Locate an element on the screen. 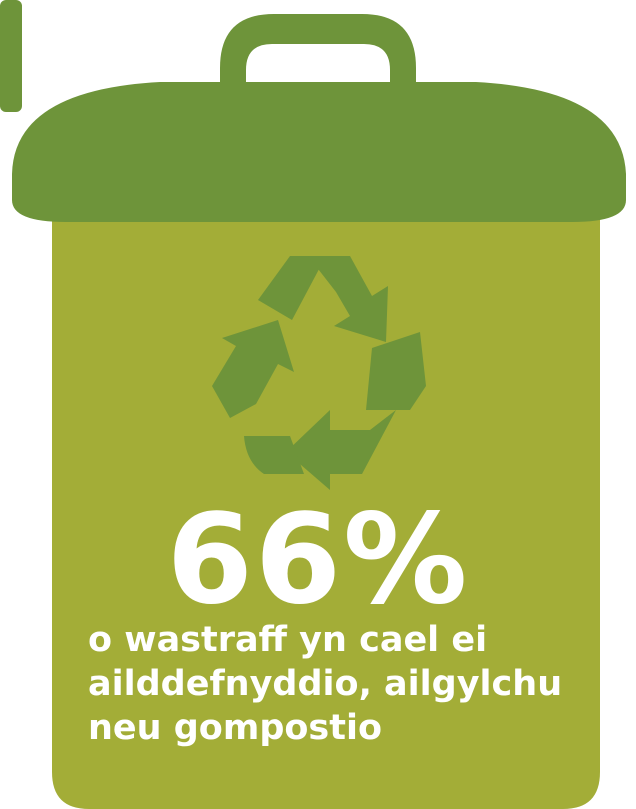 The height and width of the screenshot is (809, 636). edge-fragment is located at coordinates (11, 56).